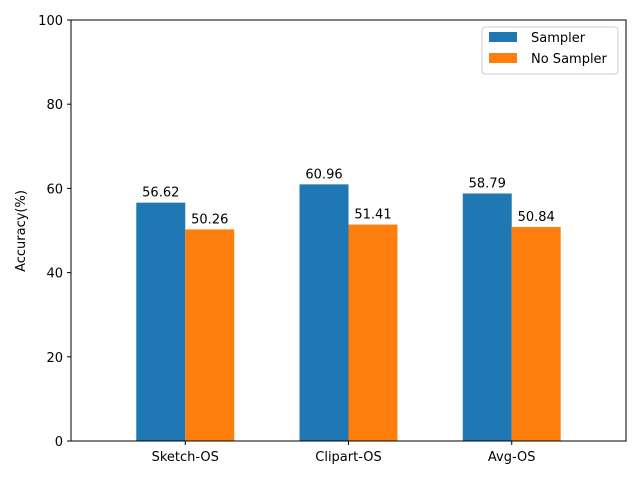 The height and width of the screenshot is (484, 640). Describe the element at coordinates (50, 21) in the screenshot. I see `y-tick-label: 100` at that location.